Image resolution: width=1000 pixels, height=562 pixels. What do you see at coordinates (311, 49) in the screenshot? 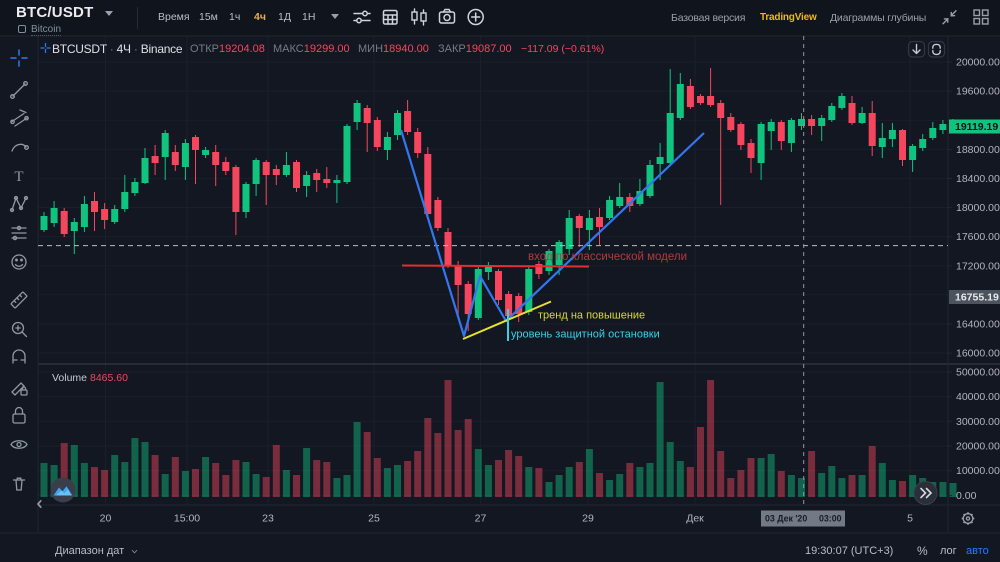
I see `svg-text: МАКС19299.00` at bounding box center [311, 49].